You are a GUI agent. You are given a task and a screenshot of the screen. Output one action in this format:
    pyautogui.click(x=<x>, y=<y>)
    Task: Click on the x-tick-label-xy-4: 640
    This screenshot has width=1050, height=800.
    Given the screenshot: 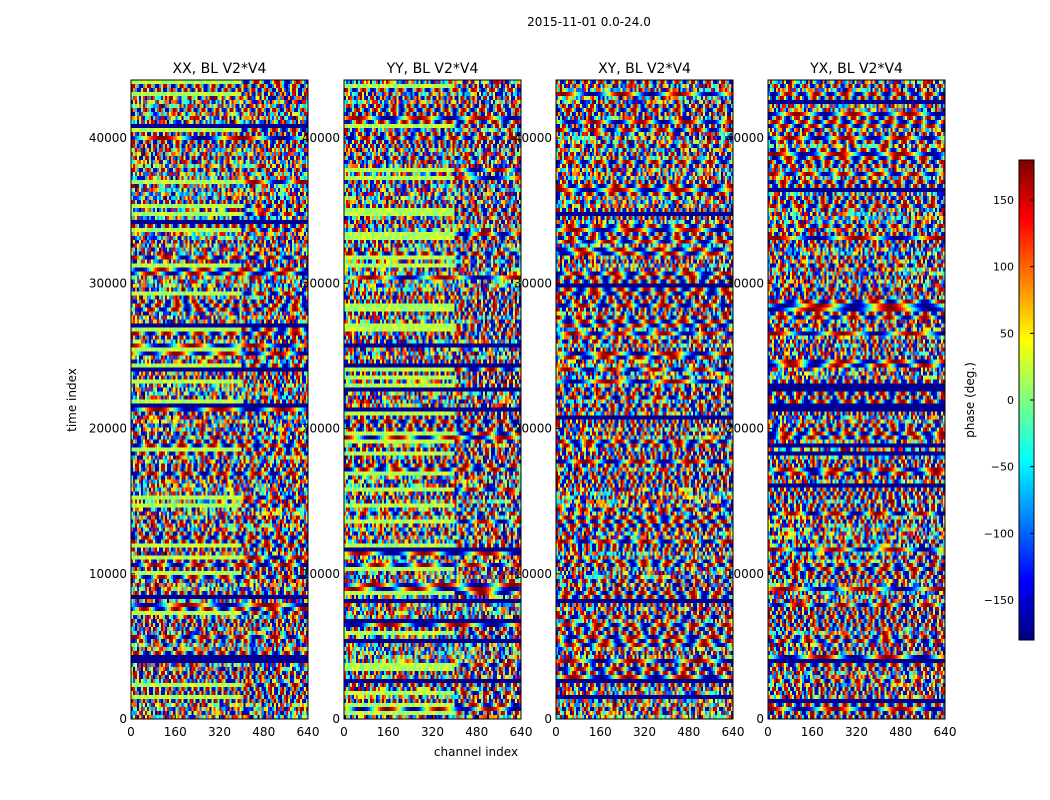 What is the action you would take?
    pyautogui.click(x=733, y=732)
    